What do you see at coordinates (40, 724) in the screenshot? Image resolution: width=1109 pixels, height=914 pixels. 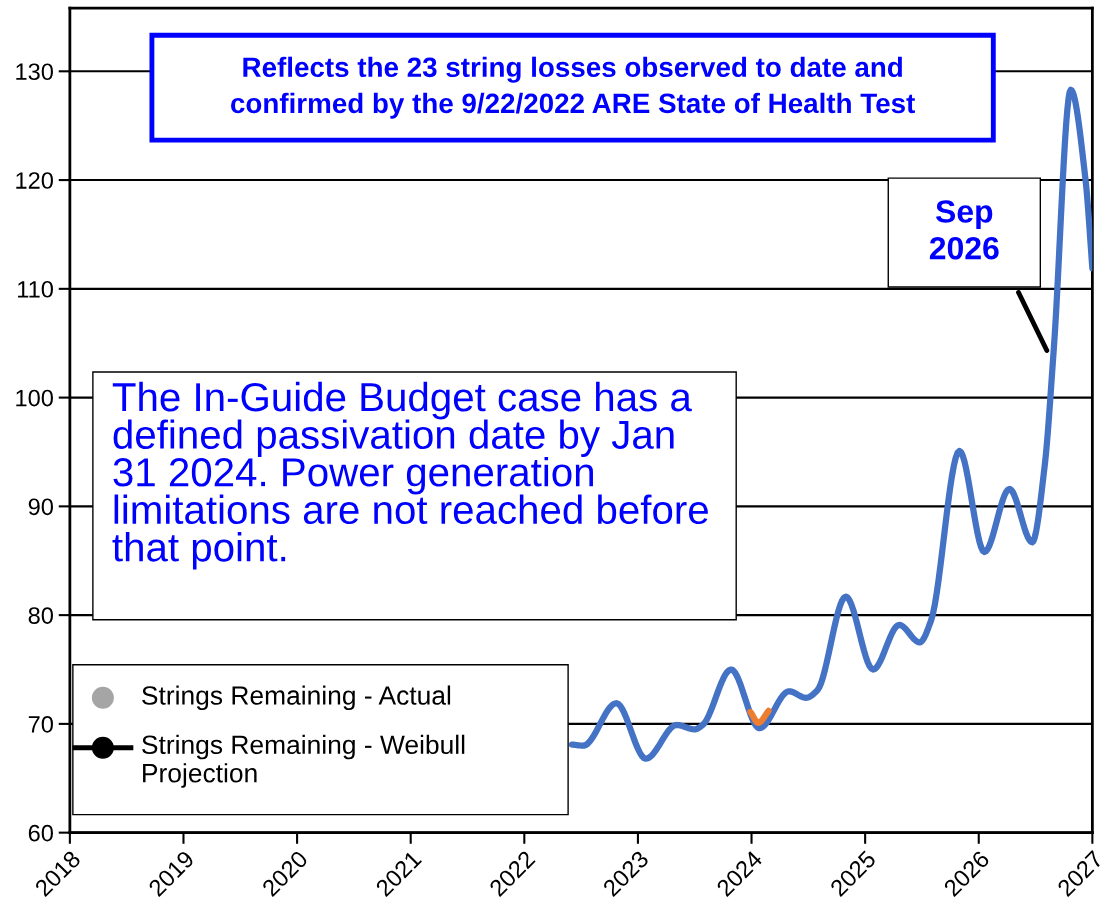 I see `y-tick-label: 70` at bounding box center [40, 724].